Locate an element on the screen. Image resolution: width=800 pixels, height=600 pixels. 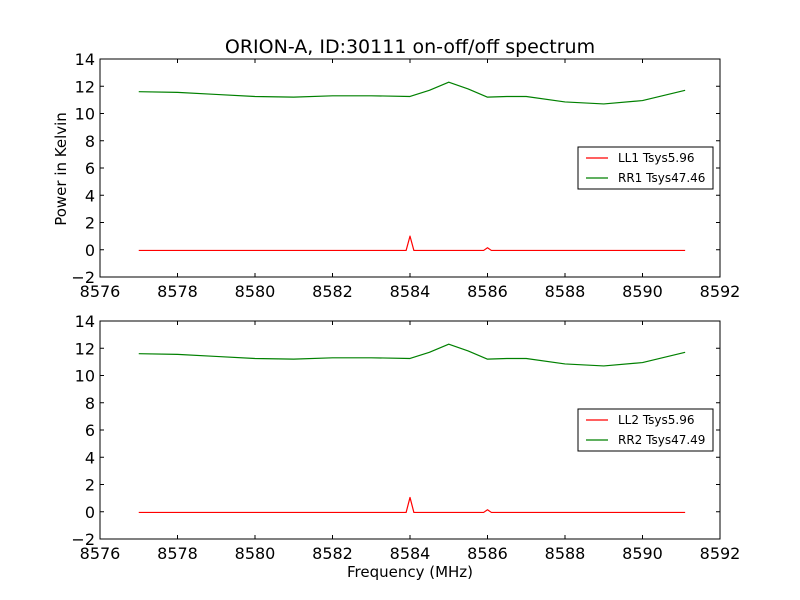
legend-label: RR1 Tsys47.46 is located at coordinates (661, 178).